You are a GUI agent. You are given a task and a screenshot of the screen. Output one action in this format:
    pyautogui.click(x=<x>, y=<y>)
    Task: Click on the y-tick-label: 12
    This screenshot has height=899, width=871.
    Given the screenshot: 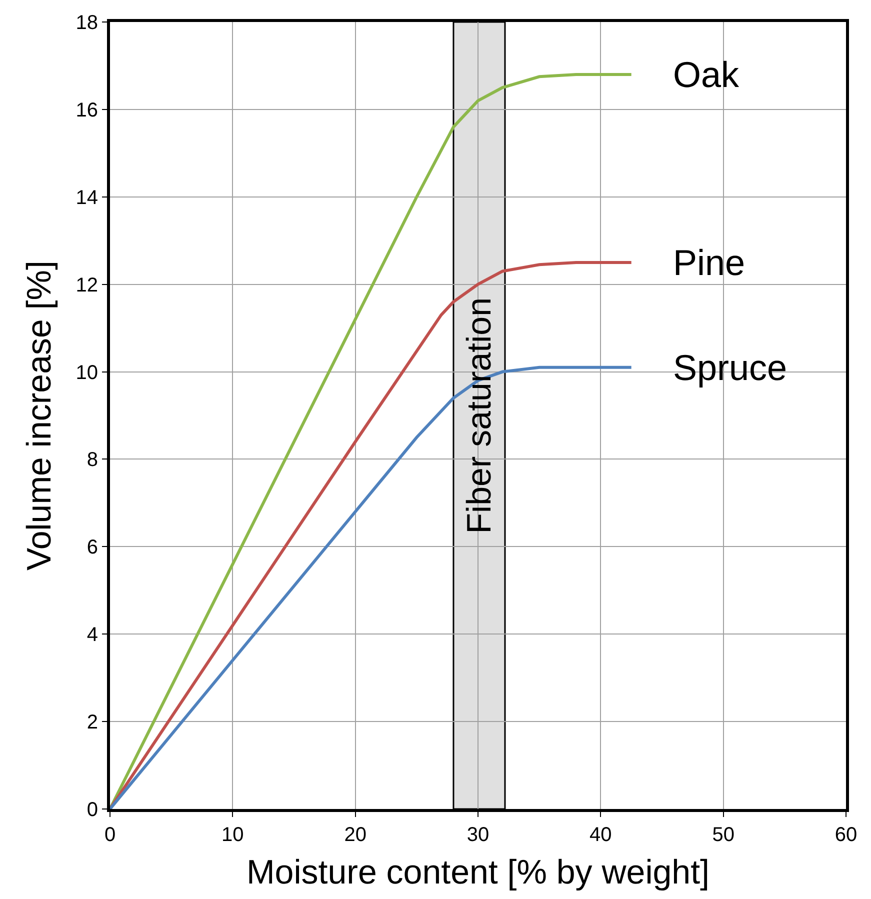 What is the action you would take?
    pyautogui.click(x=87, y=285)
    